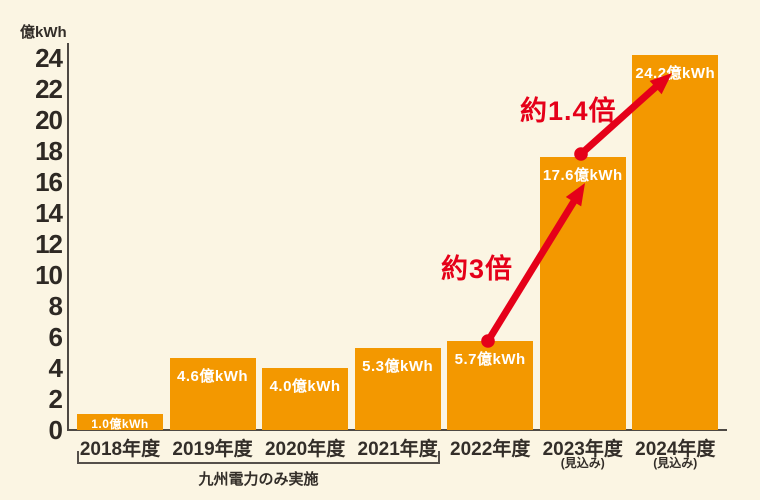 This screenshot has height=500, width=760. Describe the element at coordinates (582, 176) in the screenshot. I see `bar-value-label: 17.6億kWh` at that location.